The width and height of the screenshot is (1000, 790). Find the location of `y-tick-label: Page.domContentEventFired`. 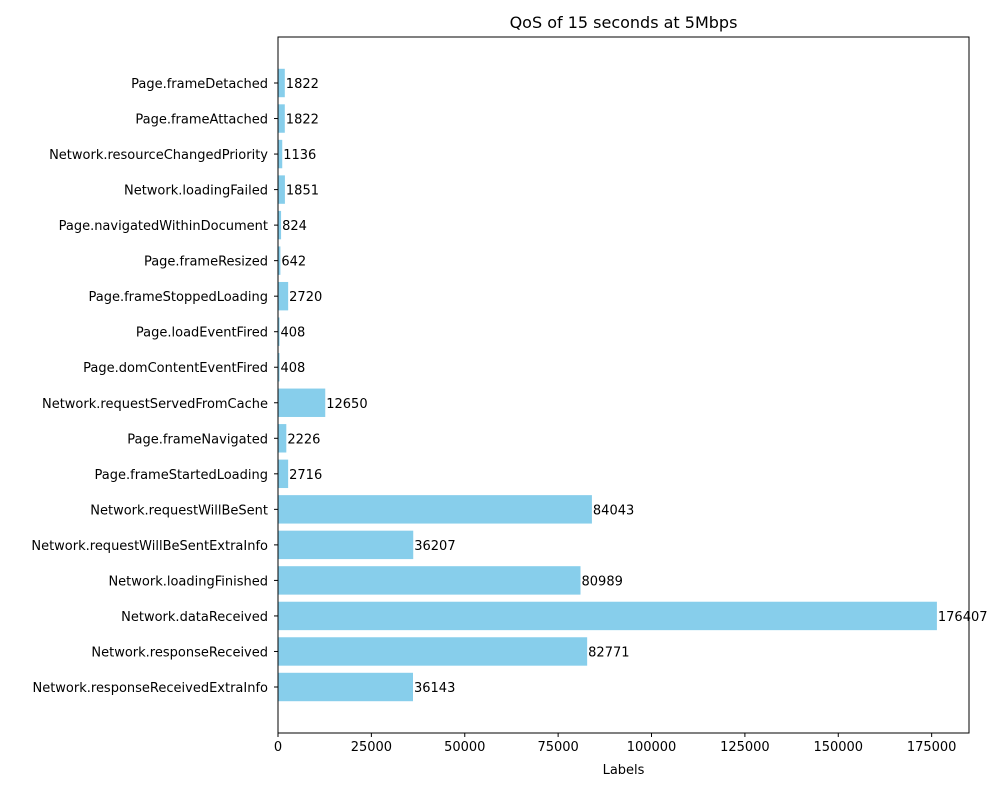

y-tick-label: Page.domContentEventFired is located at coordinates (175, 368).